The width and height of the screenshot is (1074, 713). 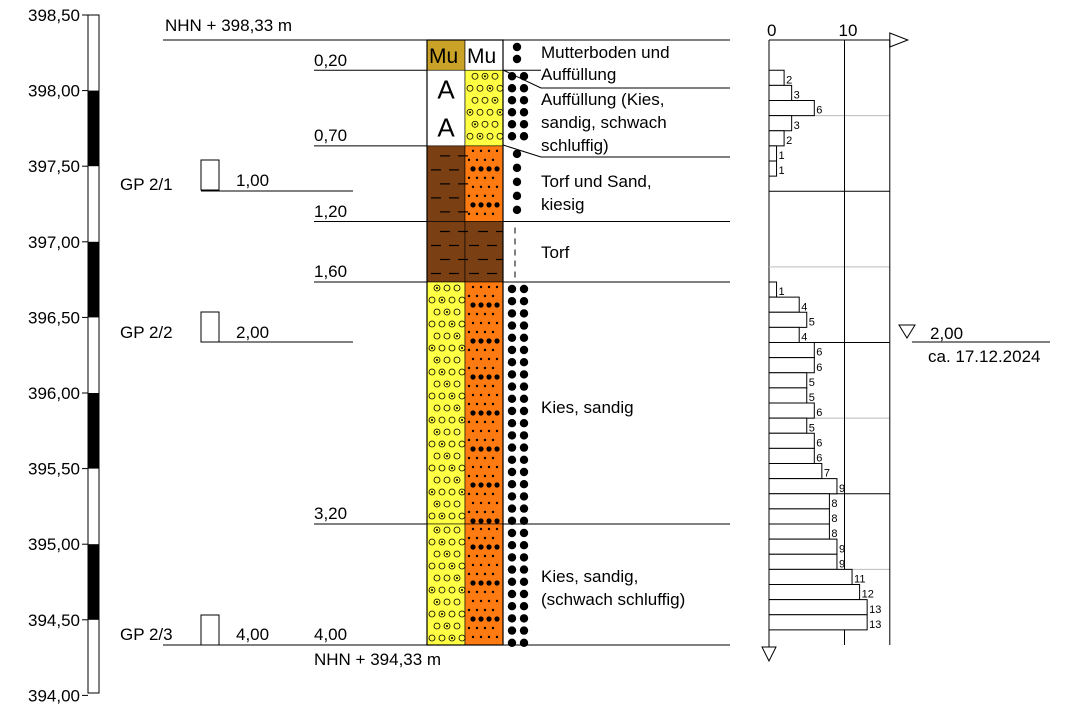 What do you see at coordinates (236, 402) in the screenshot?
I see `sample-markers: GP 2/1 1,00 GP 2/2 2,00 GP 2/3 4,00` at bounding box center [236, 402].